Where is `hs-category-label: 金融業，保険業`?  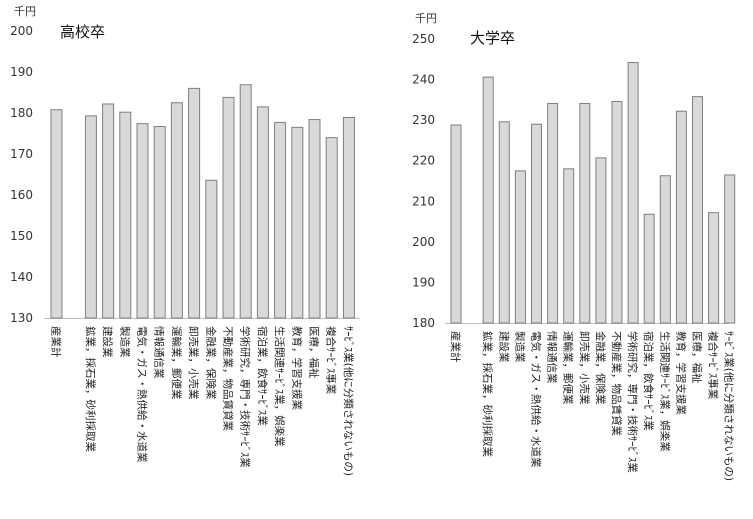
hs-category-label: 金融業，保険業 is located at coordinates (210, 363).